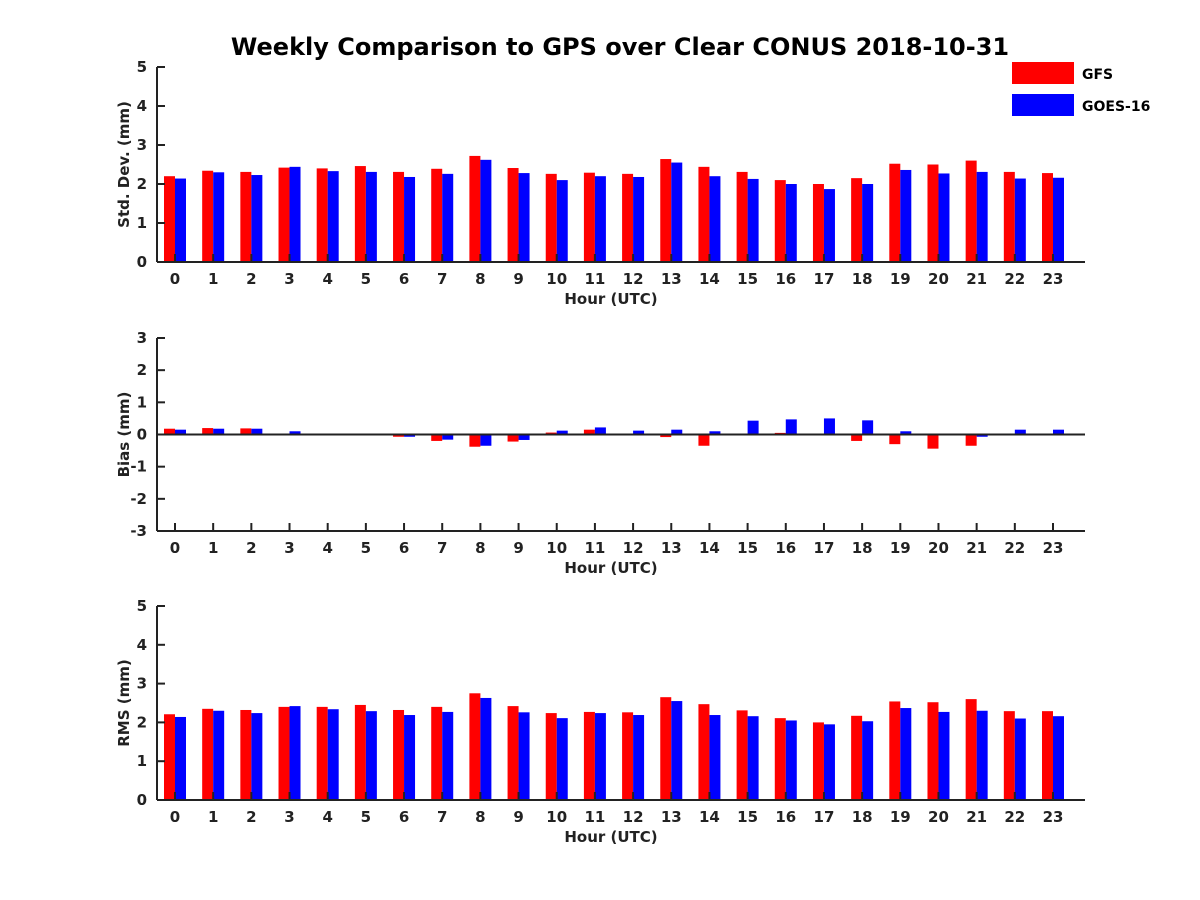 This screenshot has height=900, width=1200. I want to click on rms-y-axis-label: RMS (mm), so click(124, 702).